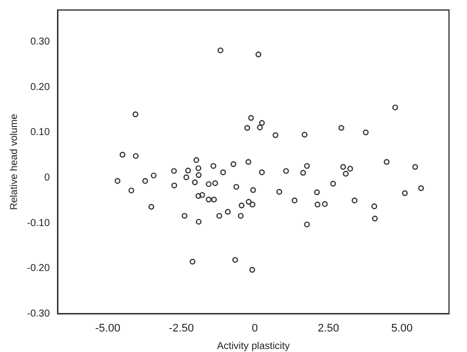 The image size is (467, 352). What do you see at coordinates (181, 328) in the screenshot?
I see `x-tick-label: -2.50` at bounding box center [181, 328].